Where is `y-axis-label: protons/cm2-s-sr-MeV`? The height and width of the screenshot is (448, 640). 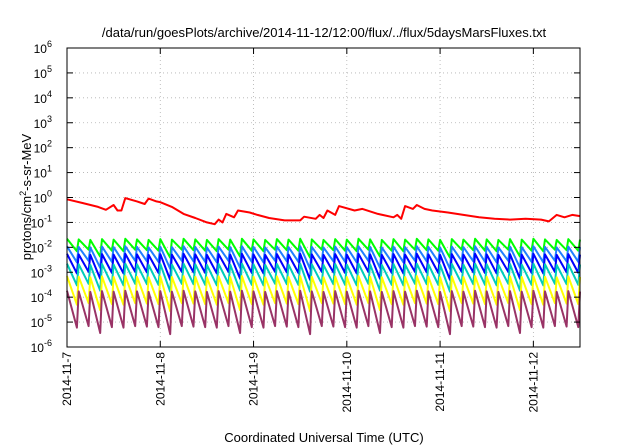
y-axis-label: protons/cm2-s-sr-MeV is located at coordinates (26, 196).